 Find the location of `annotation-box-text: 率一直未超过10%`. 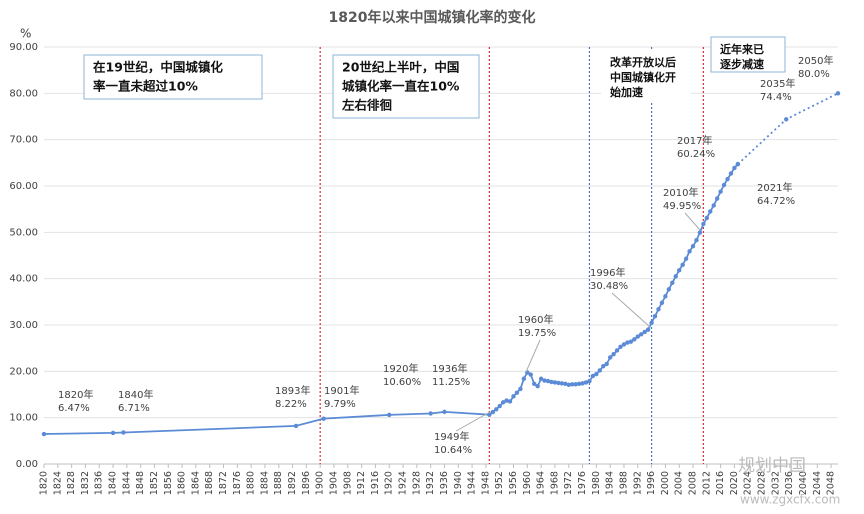

annotation-box-text: 率一直未超过10% is located at coordinates (145, 86).